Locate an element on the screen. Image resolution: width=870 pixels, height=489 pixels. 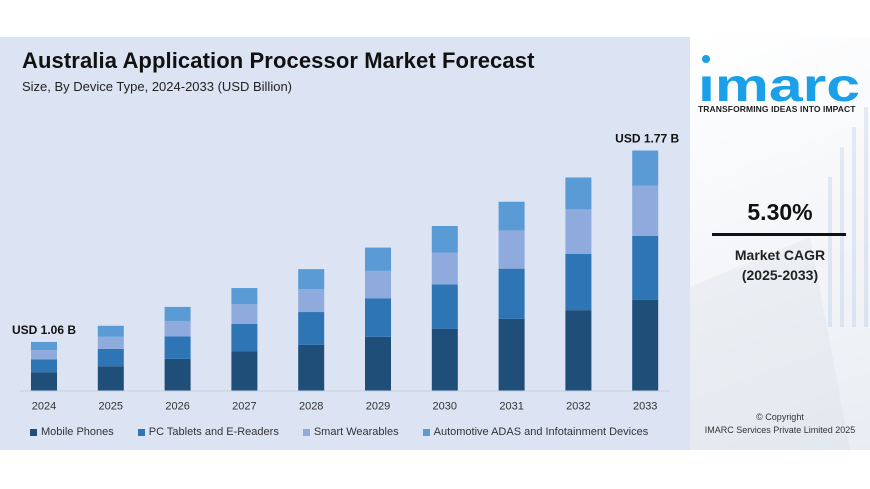
data-label-2024: USD 1.06 B is located at coordinates (44, 330).